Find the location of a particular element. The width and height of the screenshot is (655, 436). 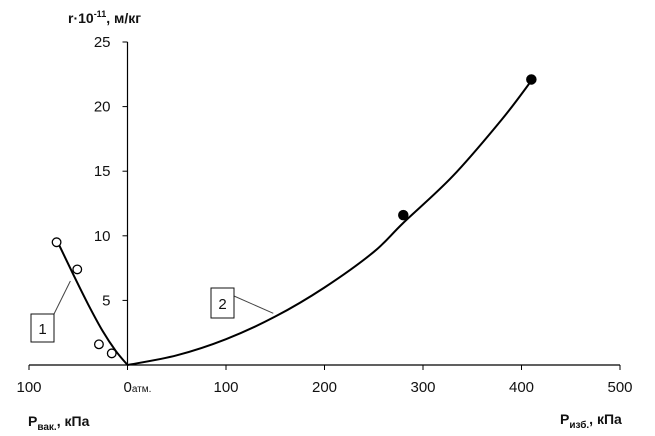

callout-1-label: 1 is located at coordinates (42, 329).